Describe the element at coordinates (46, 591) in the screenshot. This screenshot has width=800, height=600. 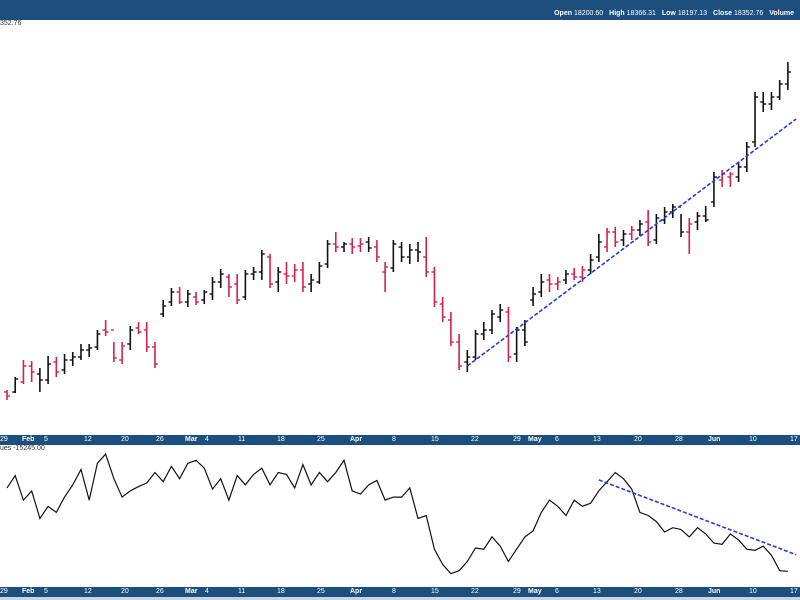
I see `date-tick-label: 5` at that location.